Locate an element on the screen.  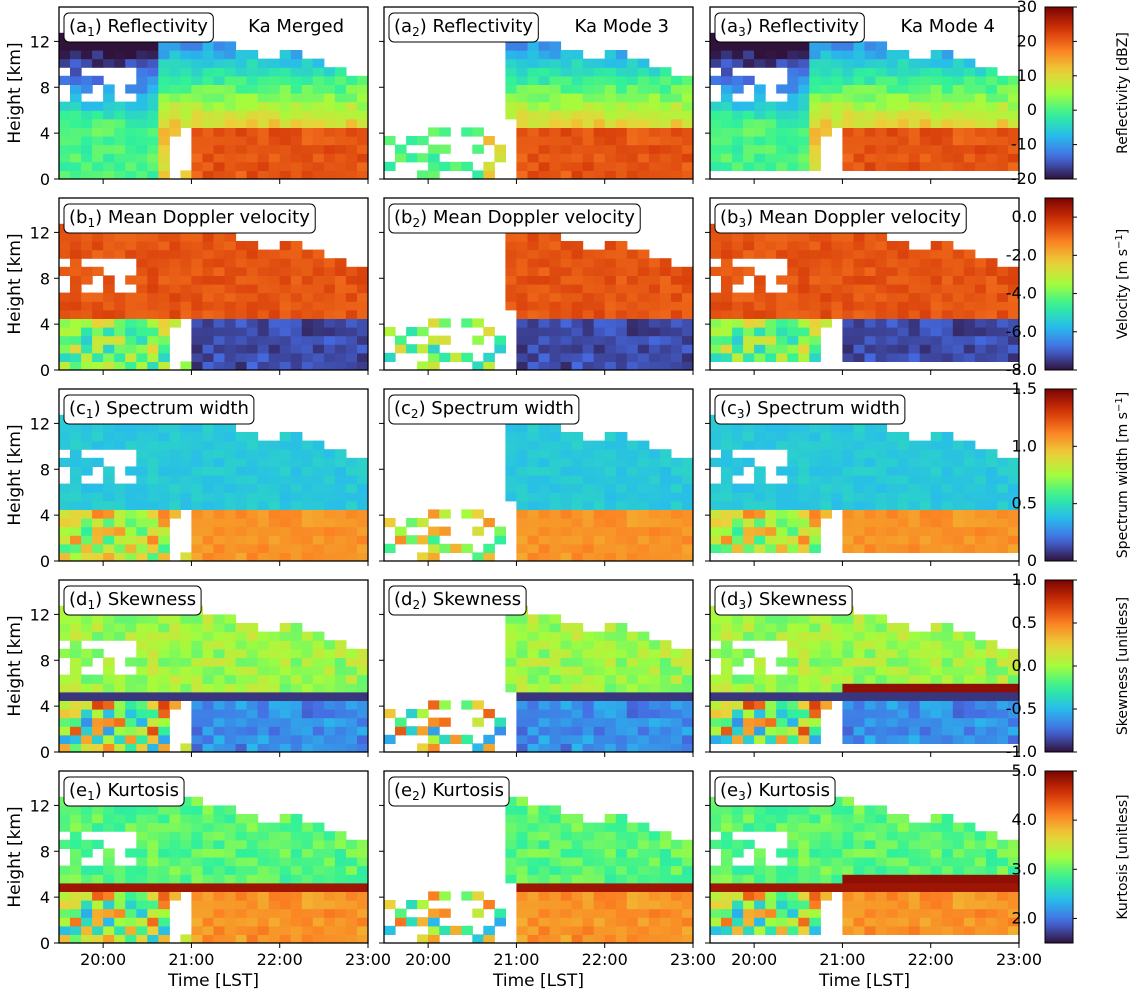
y-tick-label: 8 is located at coordinates (45, 660).